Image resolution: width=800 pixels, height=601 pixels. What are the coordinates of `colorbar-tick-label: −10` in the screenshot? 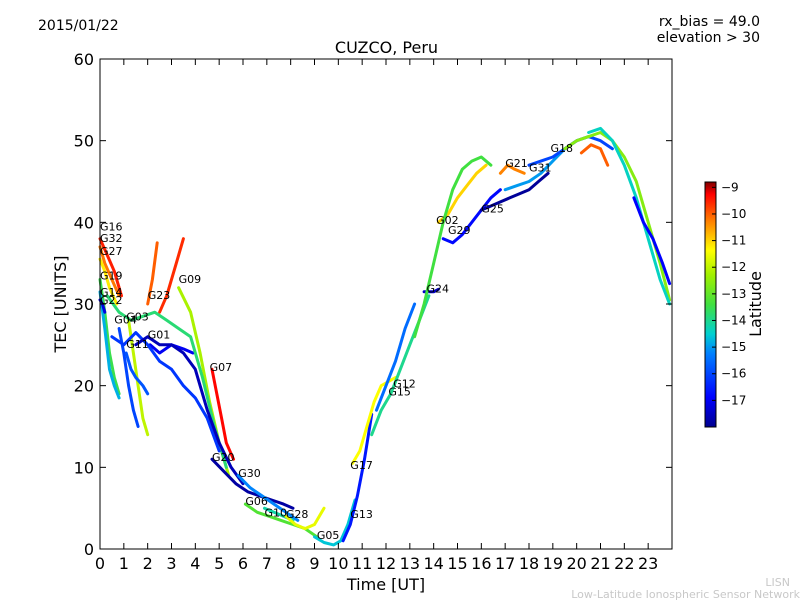 It's located at (733, 214).